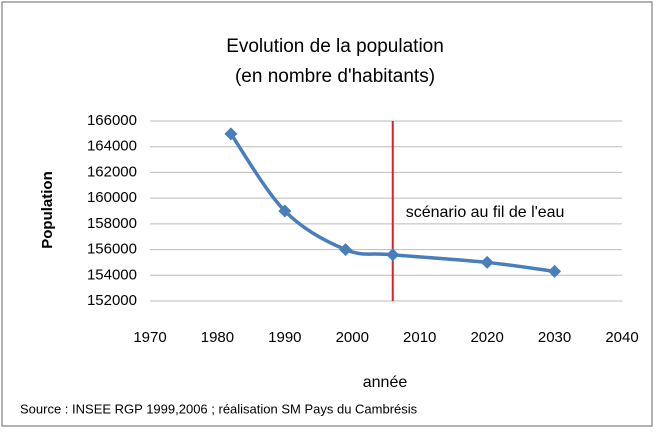  What do you see at coordinates (621, 337) in the screenshot?
I see `x-tick-label: 2040` at bounding box center [621, 337].